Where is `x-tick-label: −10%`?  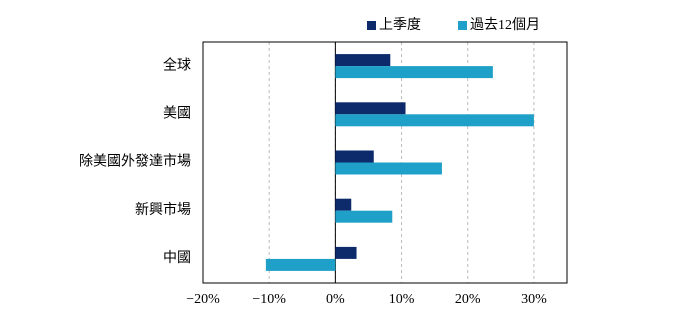 x-tick-label: −10% is located at coordinates (269, 299).